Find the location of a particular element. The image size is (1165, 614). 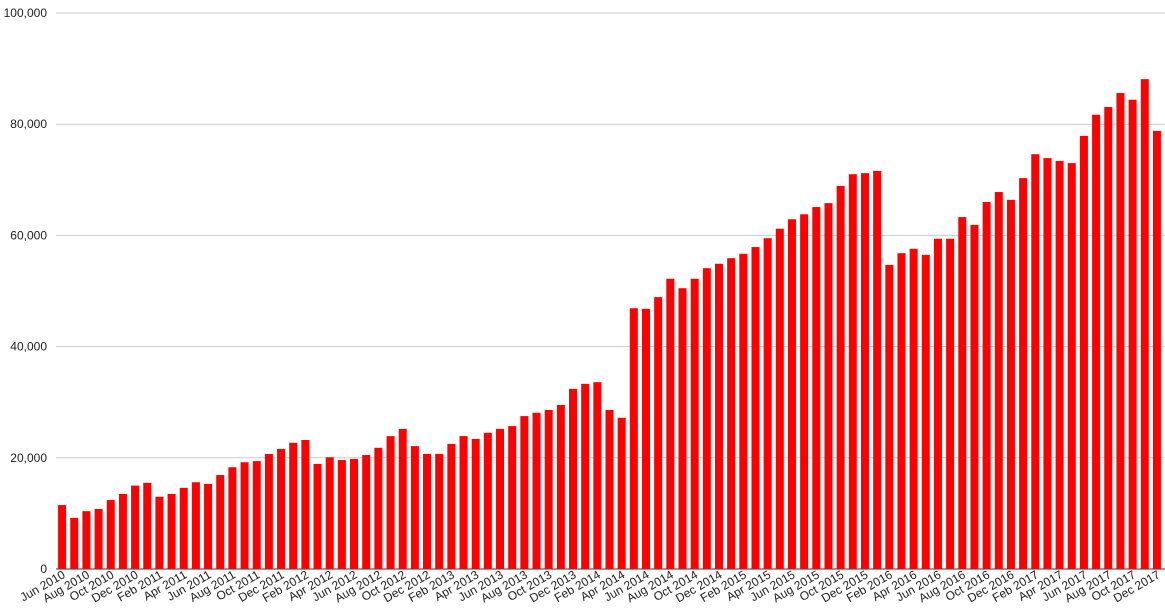

y-tick-label: 40,000 is located at coordinates (28, 347).